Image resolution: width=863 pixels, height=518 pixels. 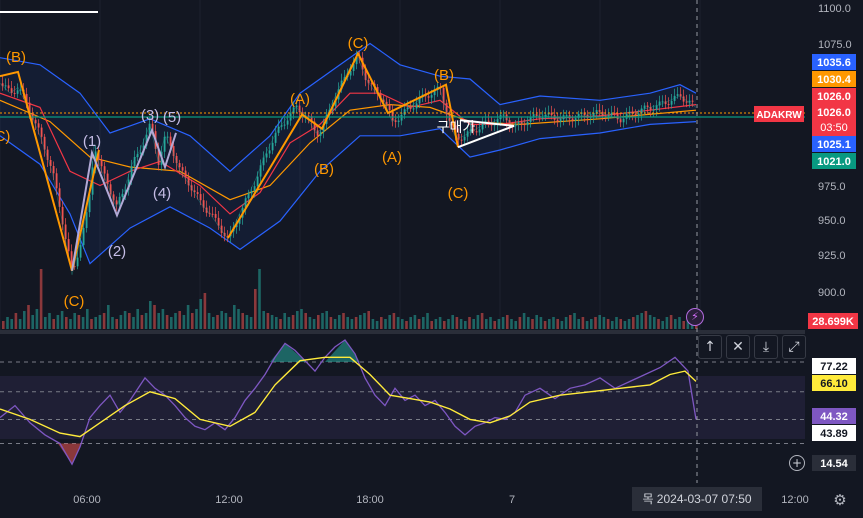 What do you see at coordinates (710, 347) in the screenshot?
I see `move-up-button: ↑` at bounding box center [710, 347].